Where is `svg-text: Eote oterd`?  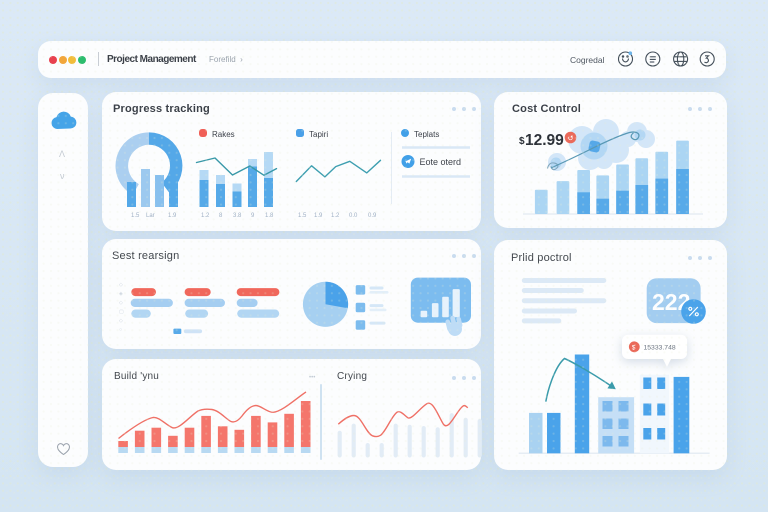 svg-text: Eote oterd is located at coordinates (441, 162).